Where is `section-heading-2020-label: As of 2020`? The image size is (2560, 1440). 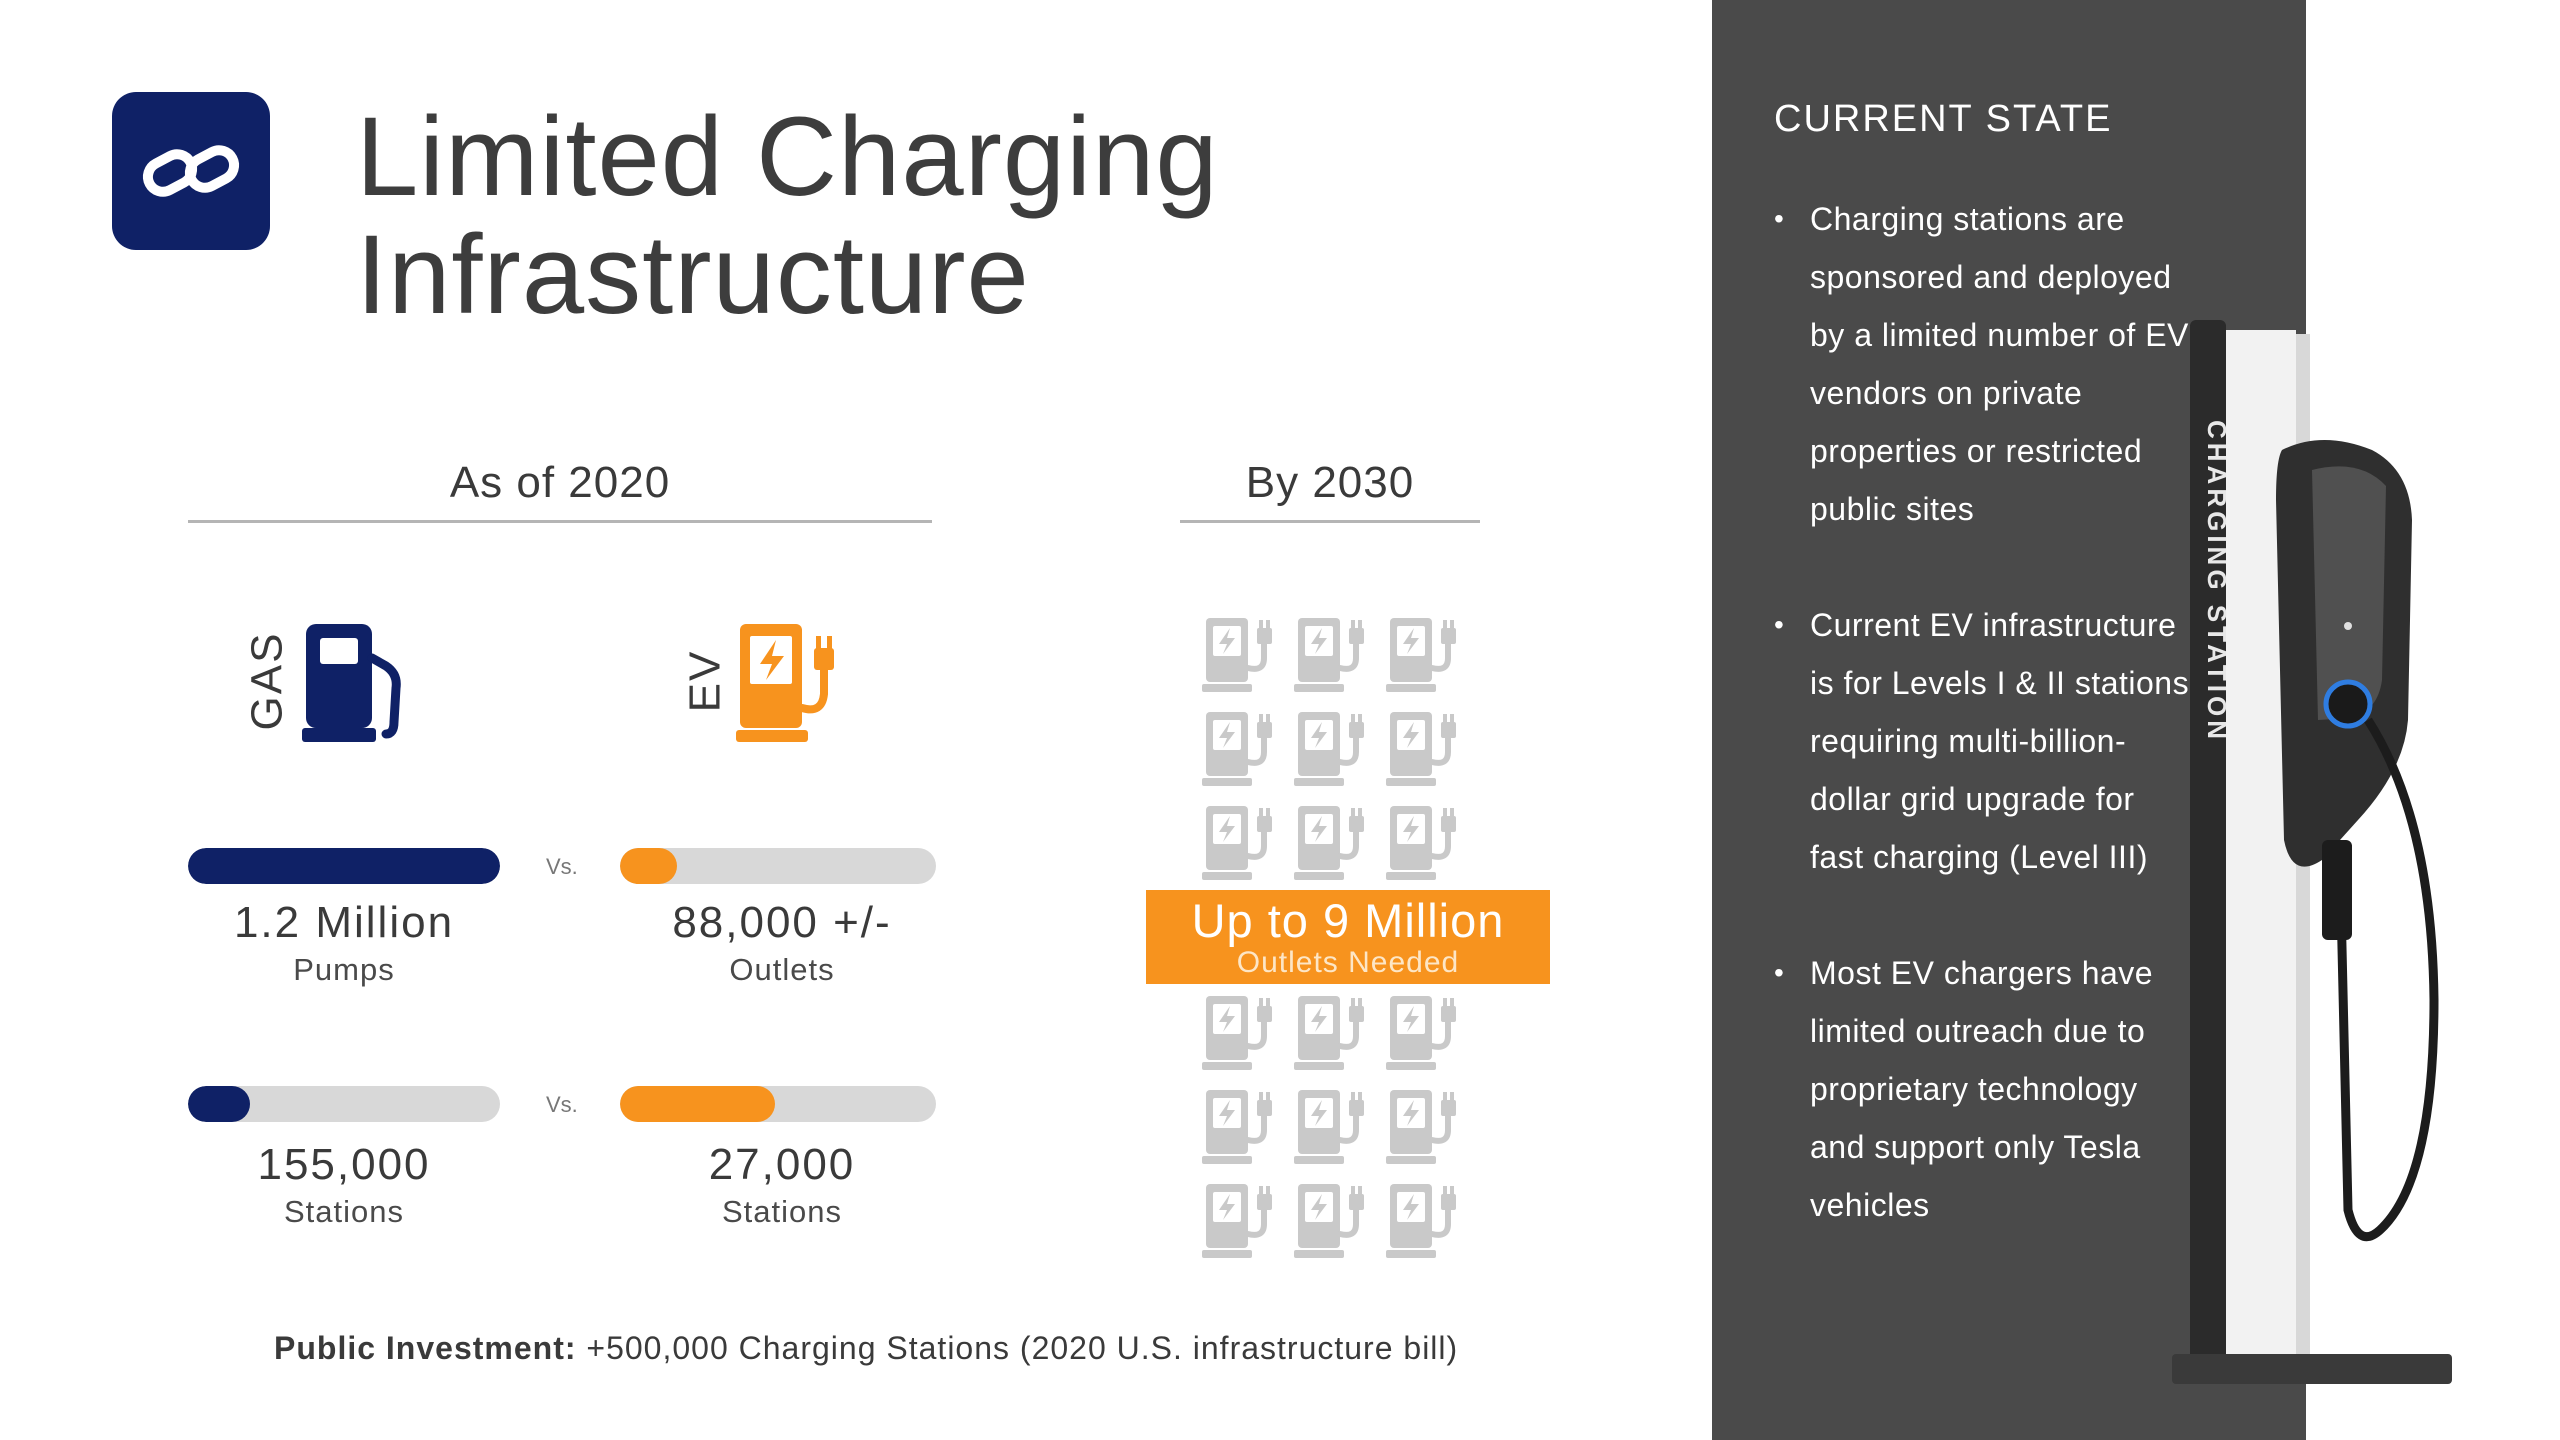
section-heading-2020-label: As of 2020 is located at coordinates (560, 482).